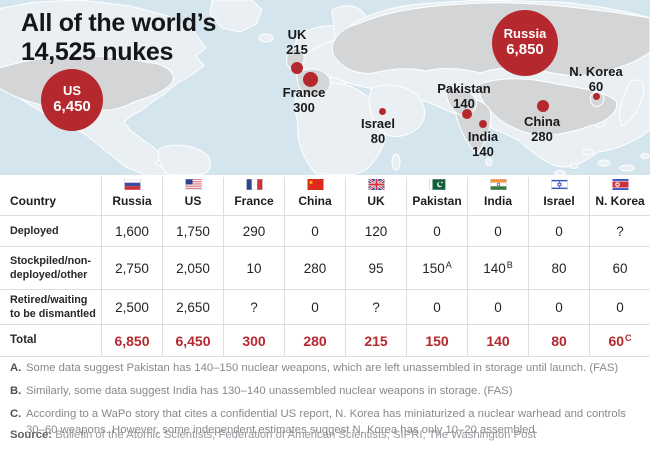  I want to click on table-cell: 300, so click(253, 340).